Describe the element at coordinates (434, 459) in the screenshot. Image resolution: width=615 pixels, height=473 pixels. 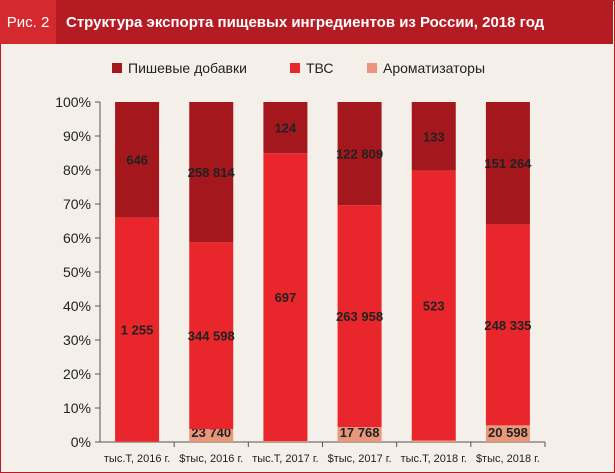
I see `x-tick-label: тыс.Т, 2018 г.` at that location.